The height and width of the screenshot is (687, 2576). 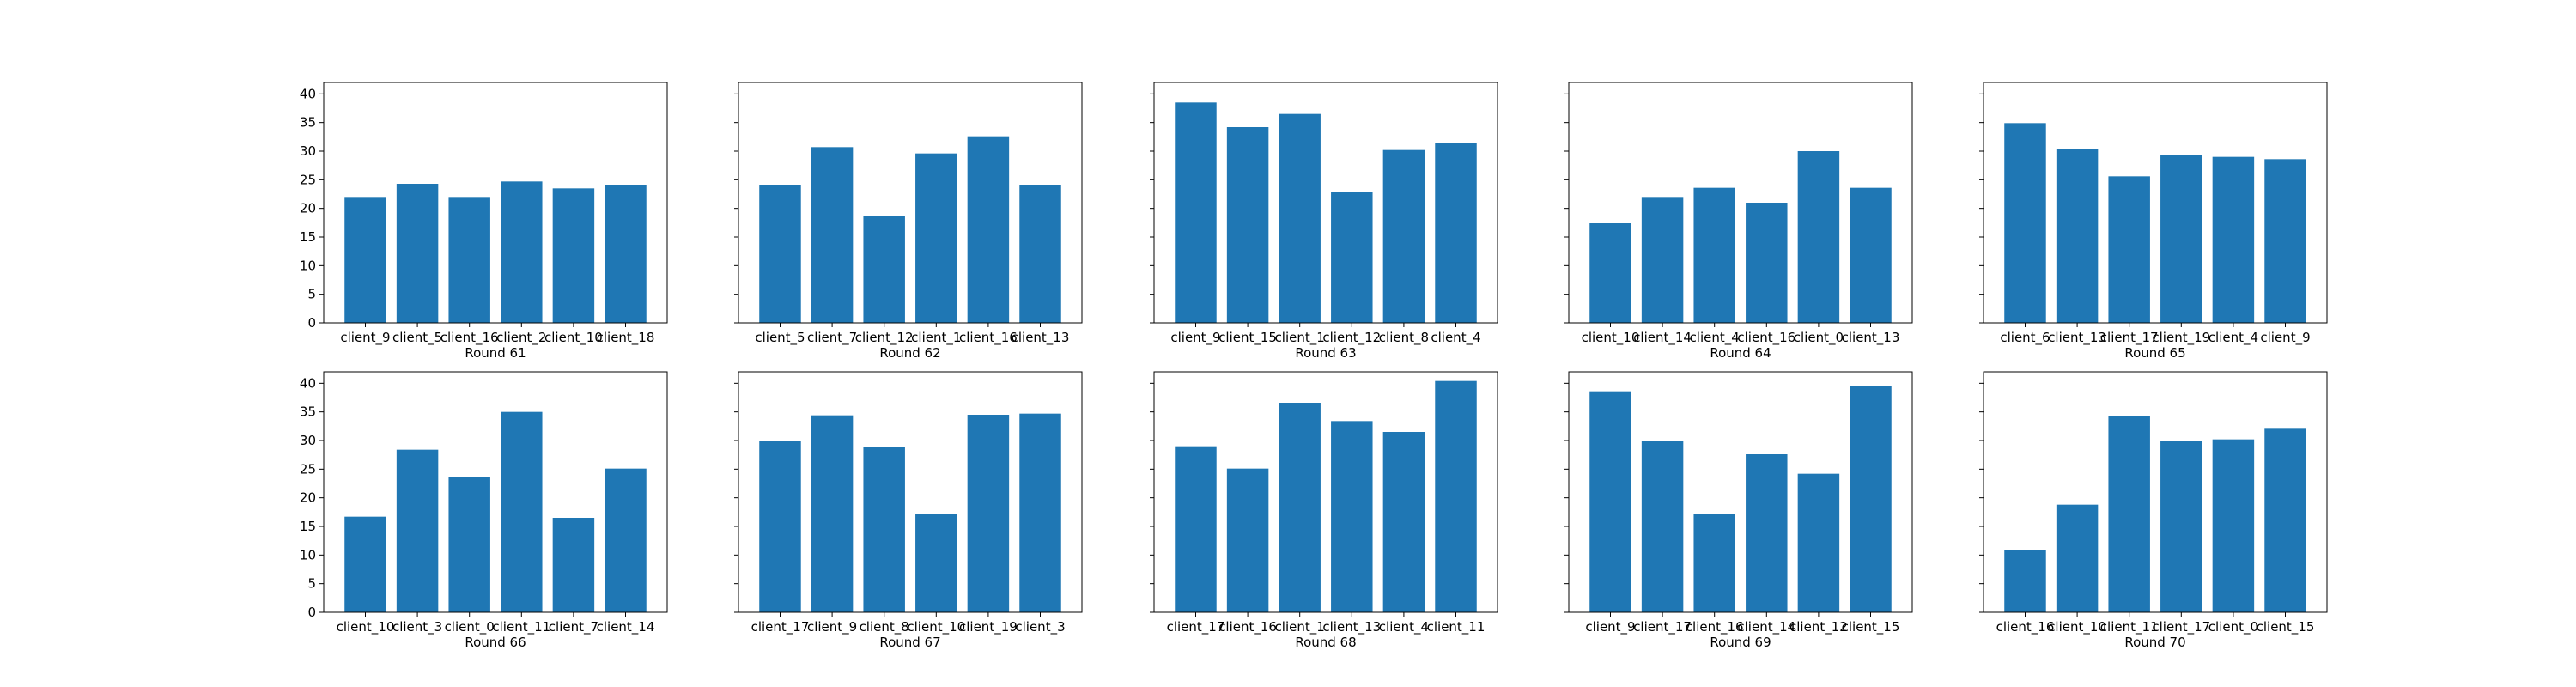 What do you see at coordinates (308, 469) in the screenshot?
I see `y-tick-label: 25` at bounding box center [308, 469].